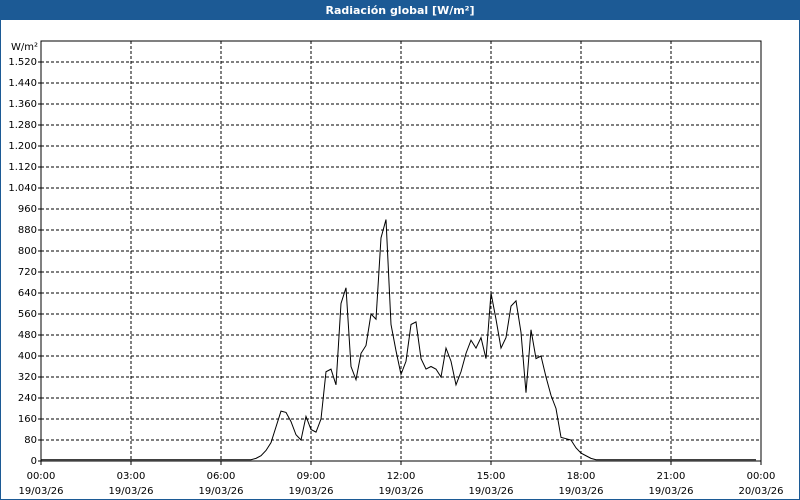 The width and height of the screenshot is (800, 500). I want to click on y-tick-label: 640, so click(27, 293).